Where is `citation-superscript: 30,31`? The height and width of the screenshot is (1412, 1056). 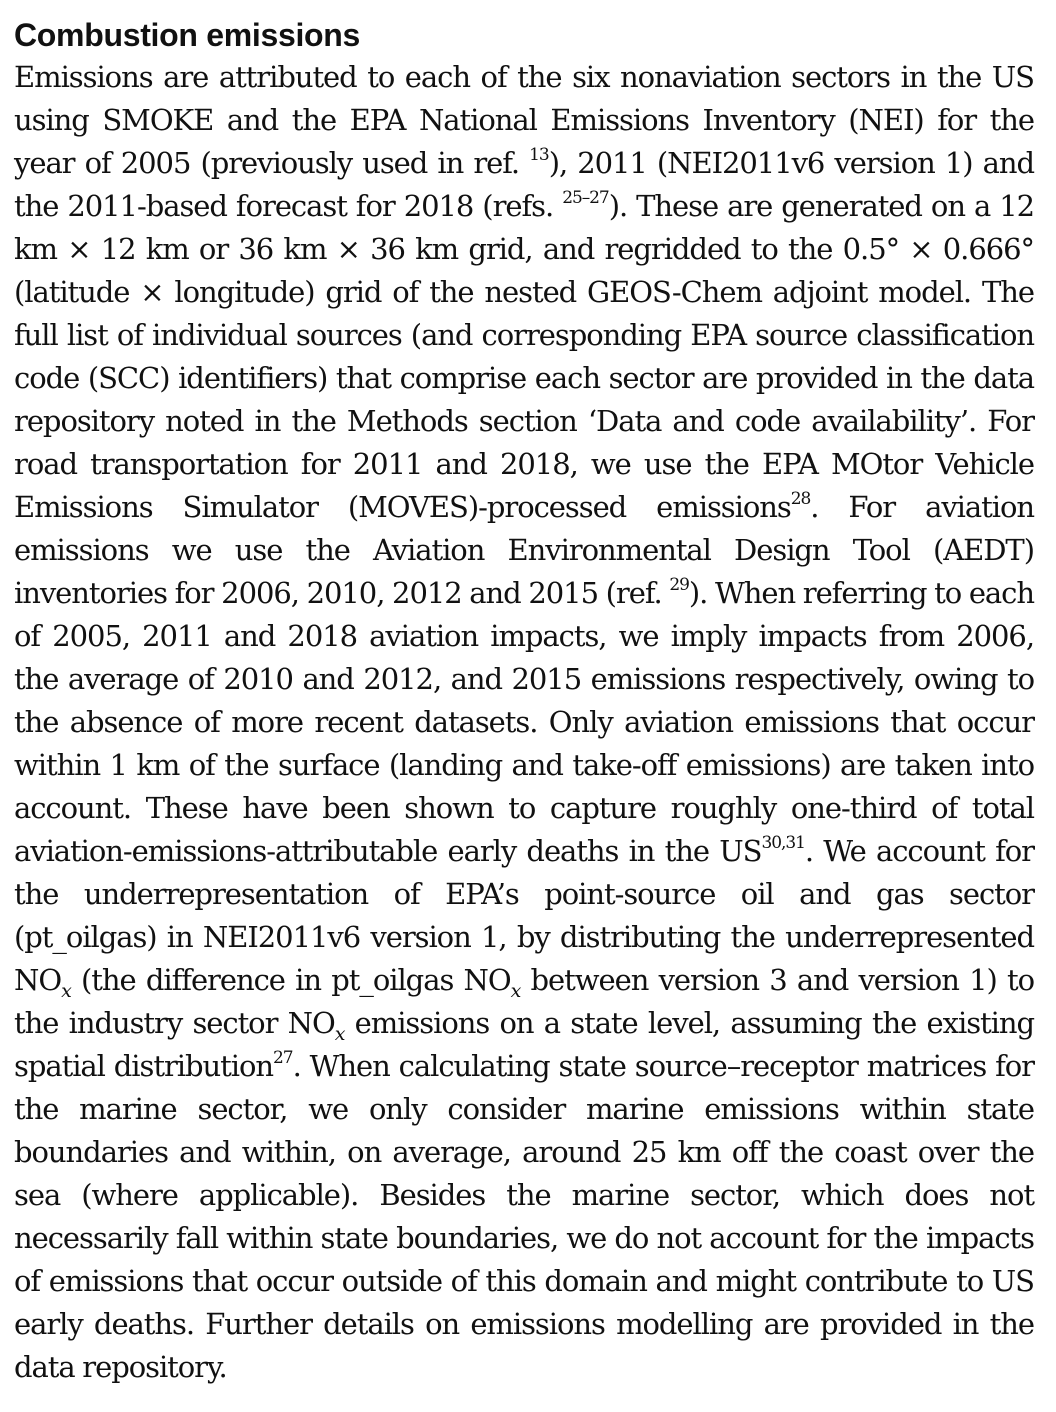 citation-superscript: 30,31 is located at coordinates (783, 843).